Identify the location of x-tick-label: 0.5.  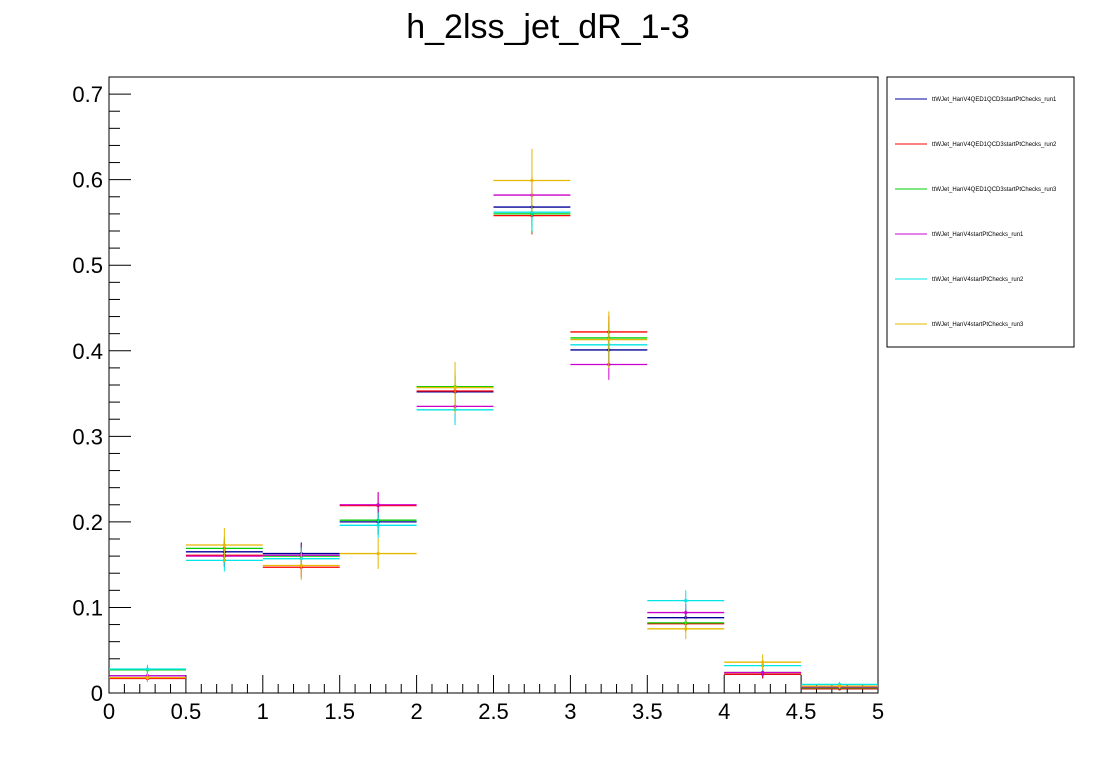
(186, 711).